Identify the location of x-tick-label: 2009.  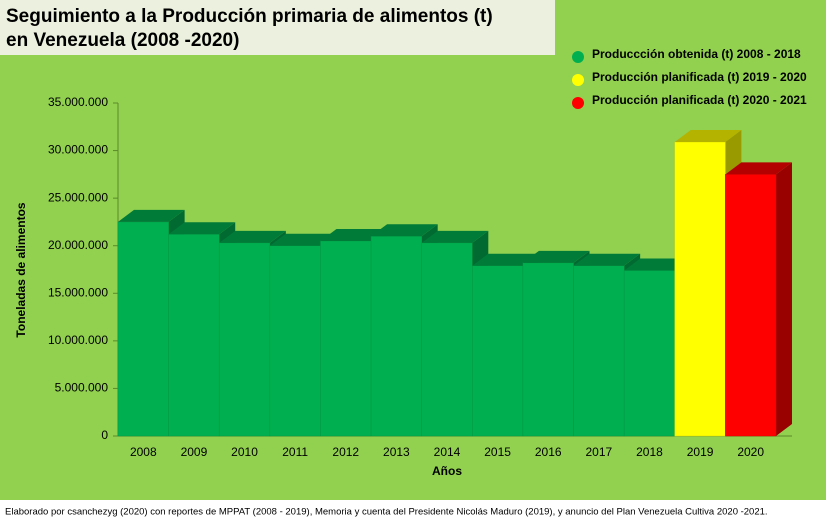
(194, 452).